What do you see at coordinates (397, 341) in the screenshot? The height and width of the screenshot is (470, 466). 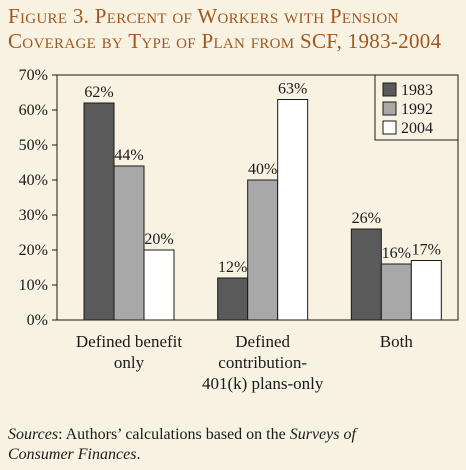 I see `x-category-label: Both` at bounding box center [397, 341].